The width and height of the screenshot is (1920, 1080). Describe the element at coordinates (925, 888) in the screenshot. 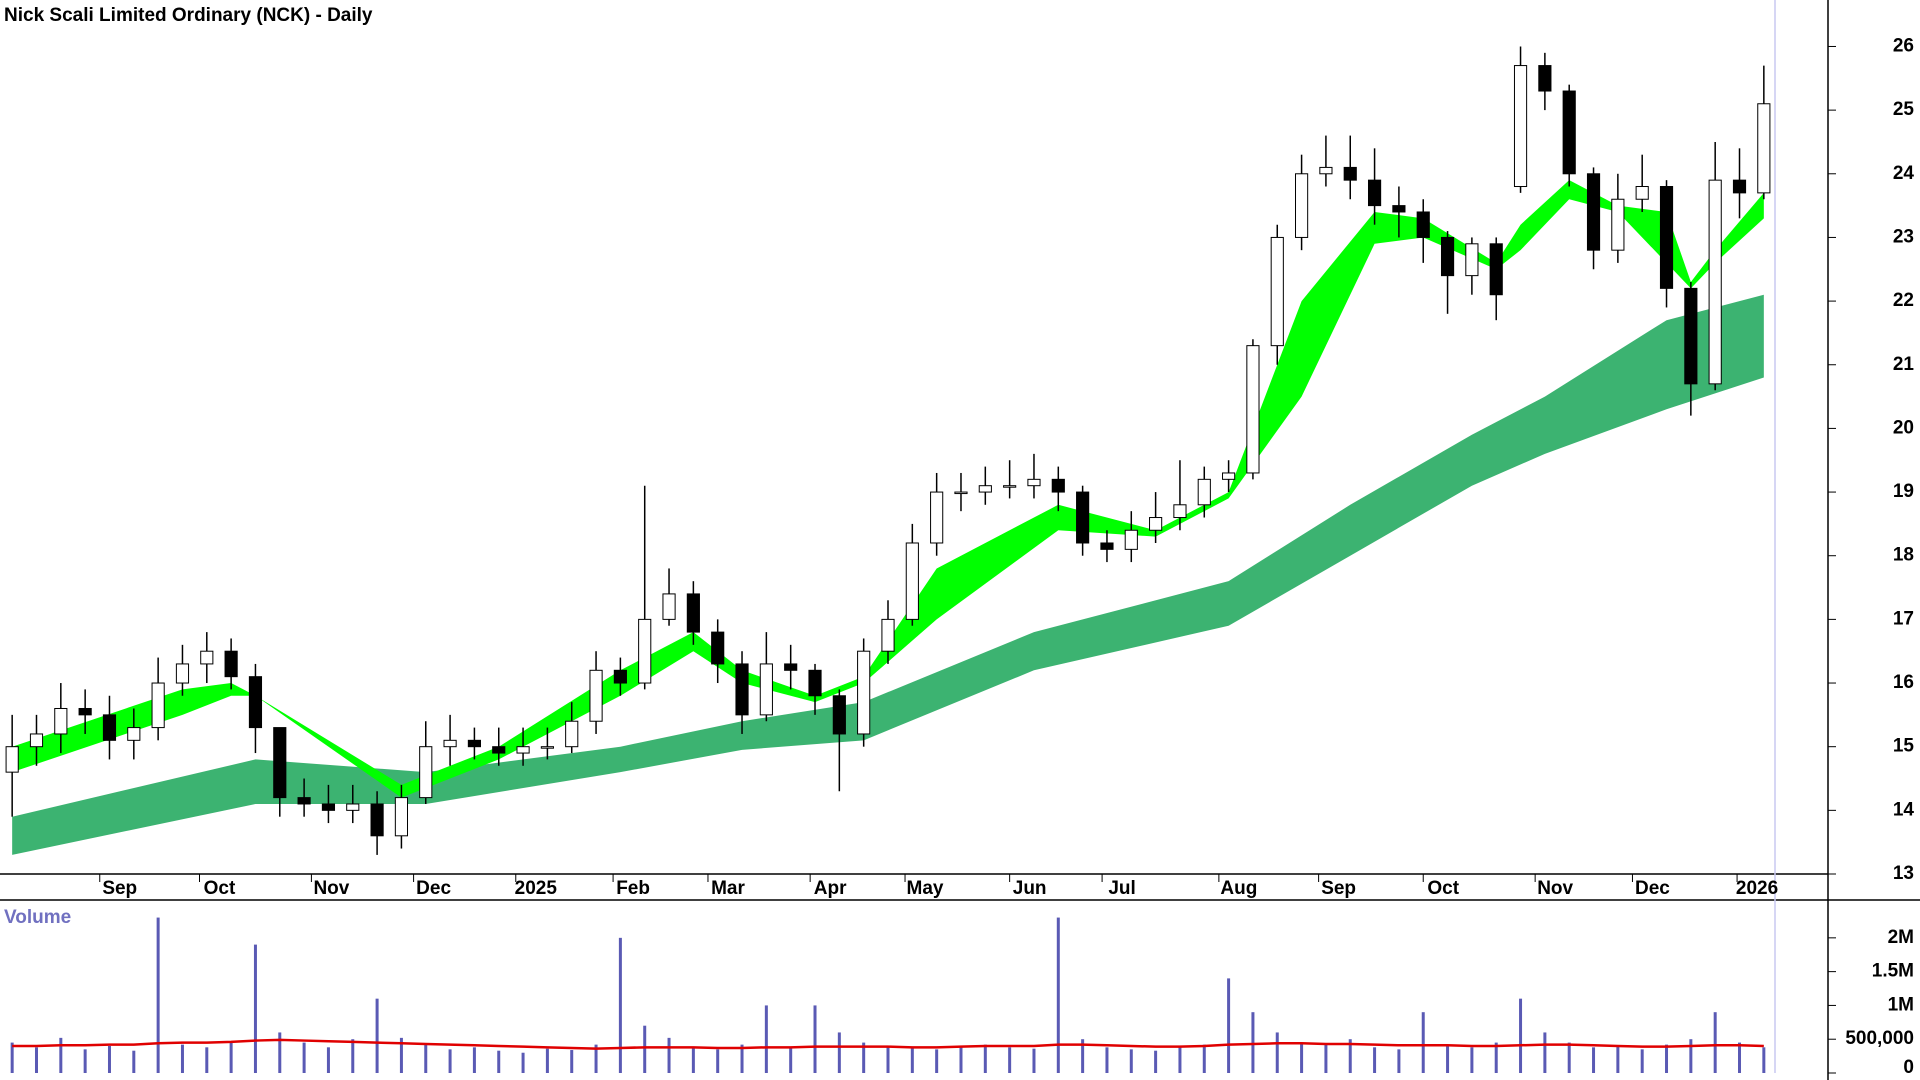

I see `x-tick-label: May` at that location.